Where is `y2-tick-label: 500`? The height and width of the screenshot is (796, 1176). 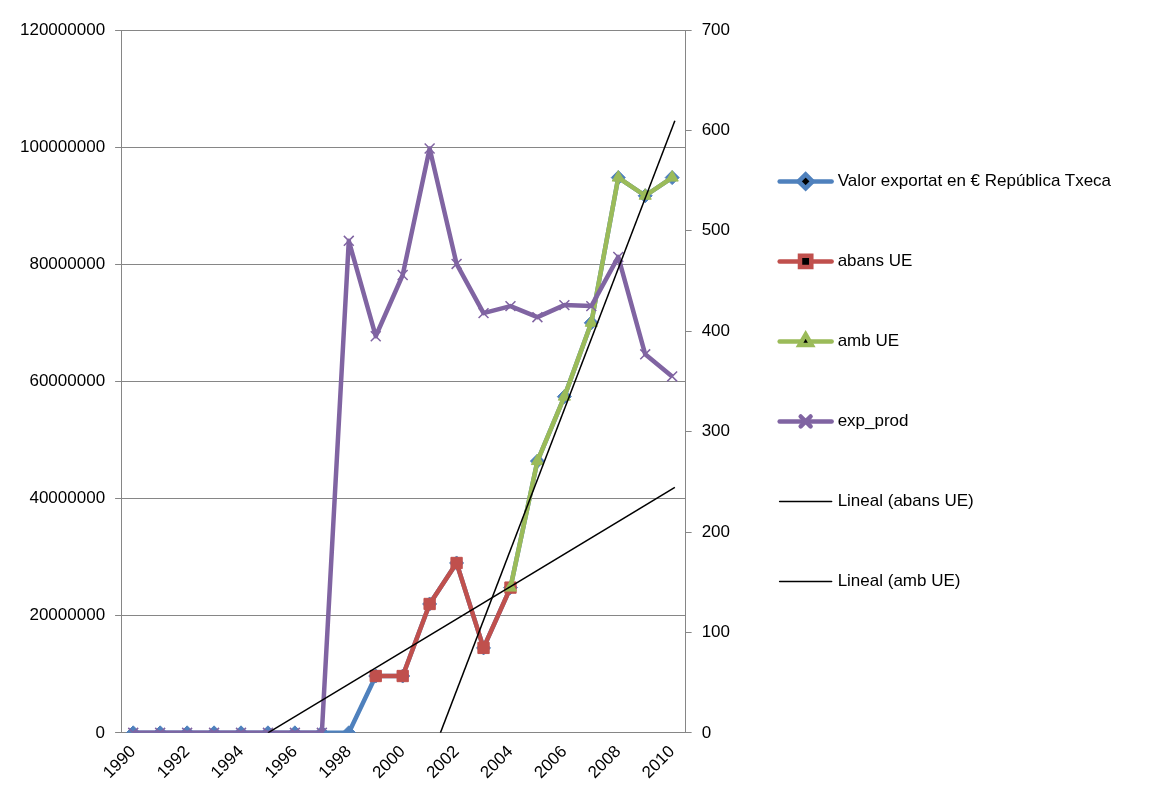 y2-tick-label: 500 is located at coordinates (716, 230).